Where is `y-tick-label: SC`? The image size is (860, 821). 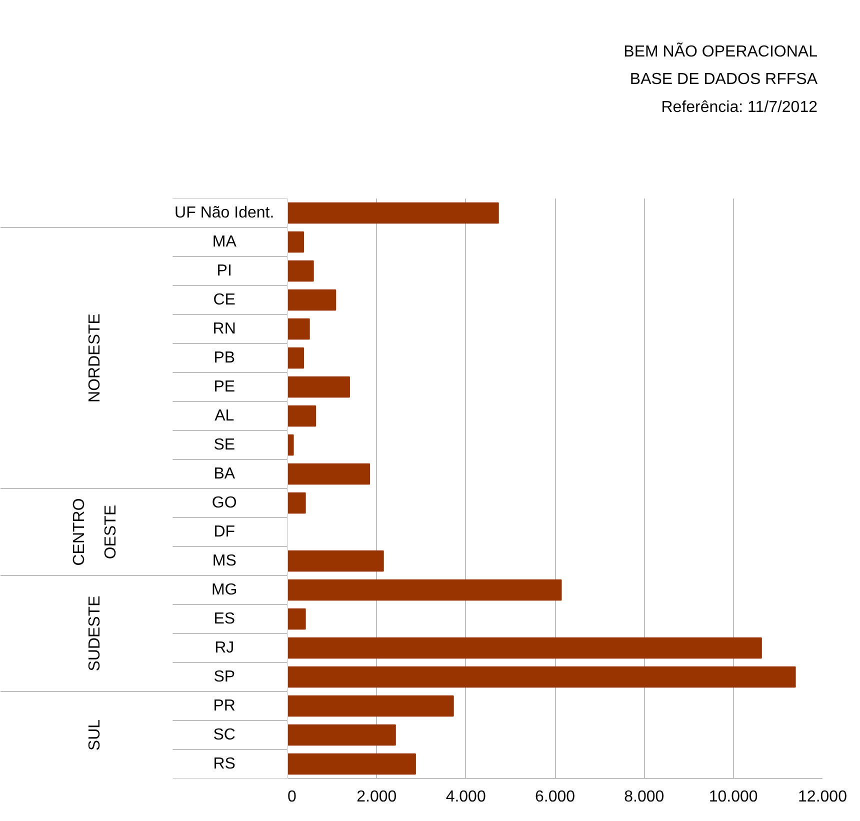 y-tick-label: SC is located at coordinates (224, 735).